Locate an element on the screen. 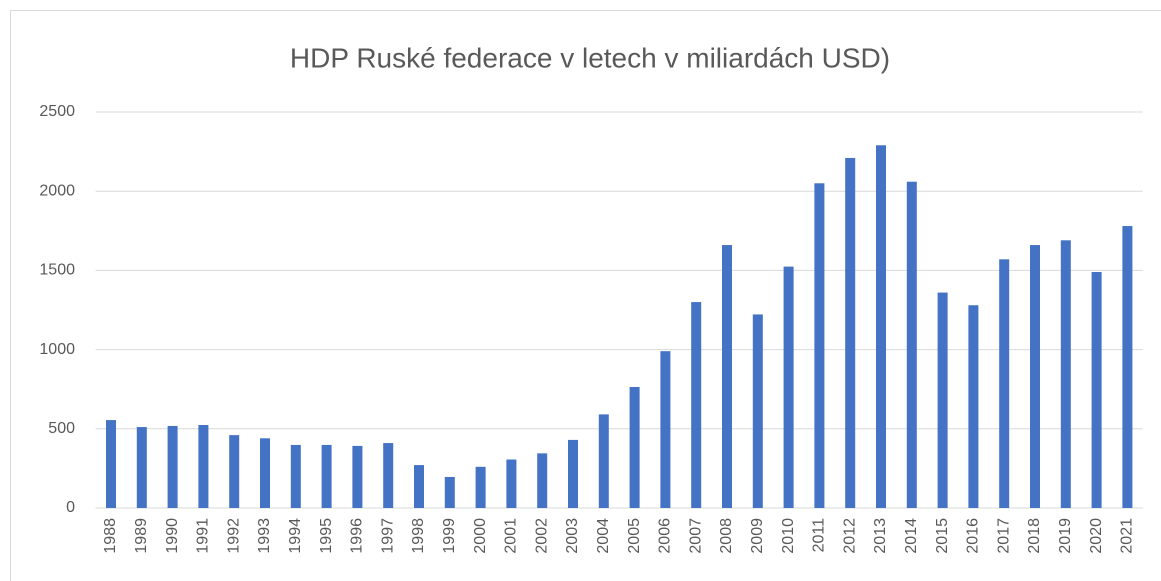  x-tick-label: 2016 is located at coordinates (973, 536).